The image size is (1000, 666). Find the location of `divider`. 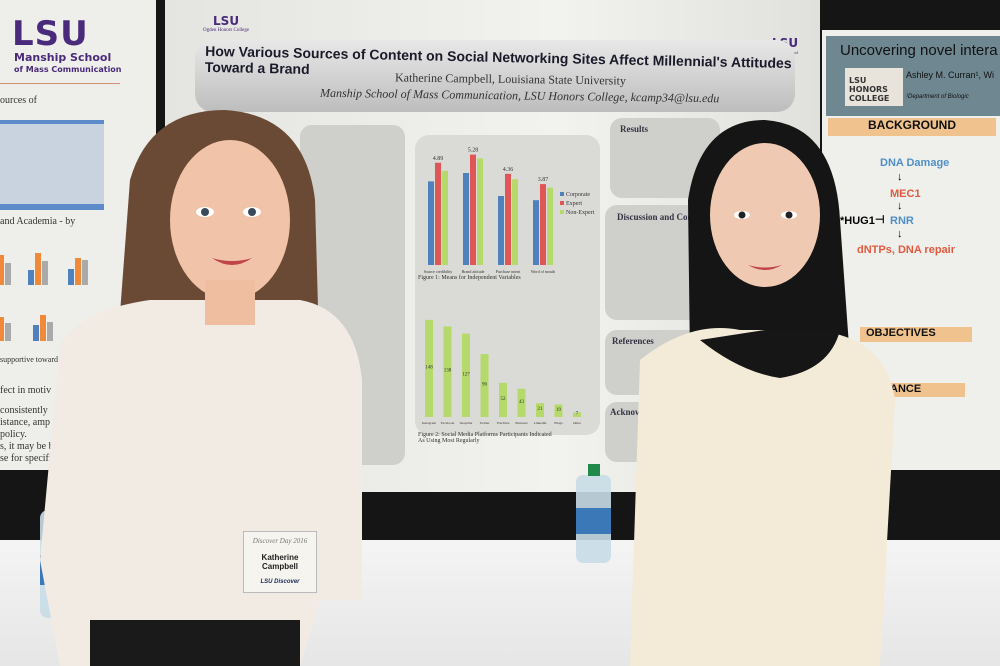

divider is located at coordinates (60, 83).